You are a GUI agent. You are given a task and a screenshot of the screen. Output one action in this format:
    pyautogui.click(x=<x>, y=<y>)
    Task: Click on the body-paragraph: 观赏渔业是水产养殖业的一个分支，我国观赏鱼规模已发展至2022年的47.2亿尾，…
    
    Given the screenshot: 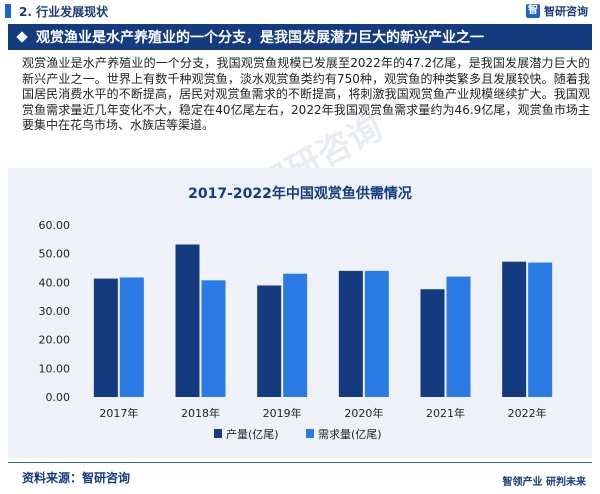 What is the action you would take?
    pyautogui.click(x=306, y=94)
    